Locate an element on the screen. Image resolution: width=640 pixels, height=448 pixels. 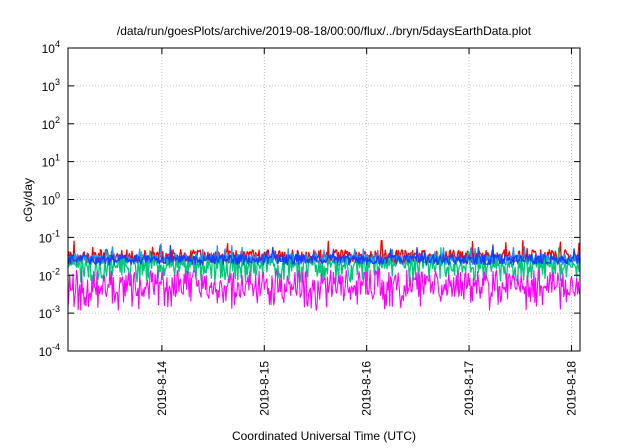
x-tick-label: 2019-8-17 is located at coordinates (469, 388).